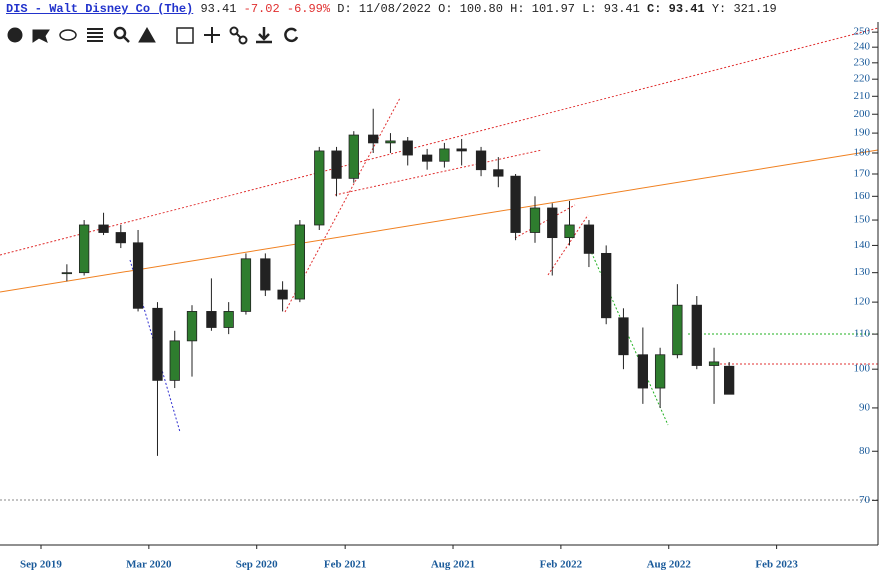 The image size is (882, 580). I want to click on y-tick-label: 150, so click(862, 220).